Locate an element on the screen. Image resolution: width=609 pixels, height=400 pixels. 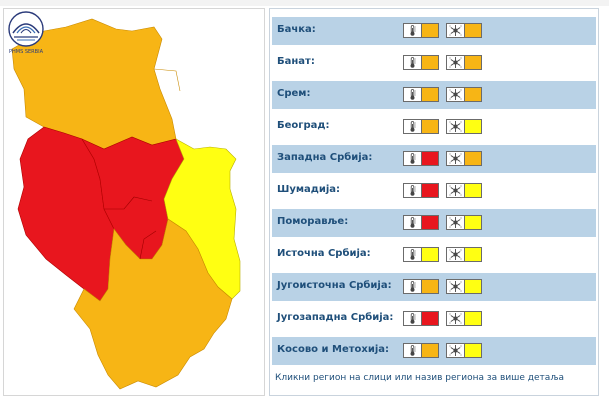
region-name-link: Банат: is located at coordinates (296, 61).